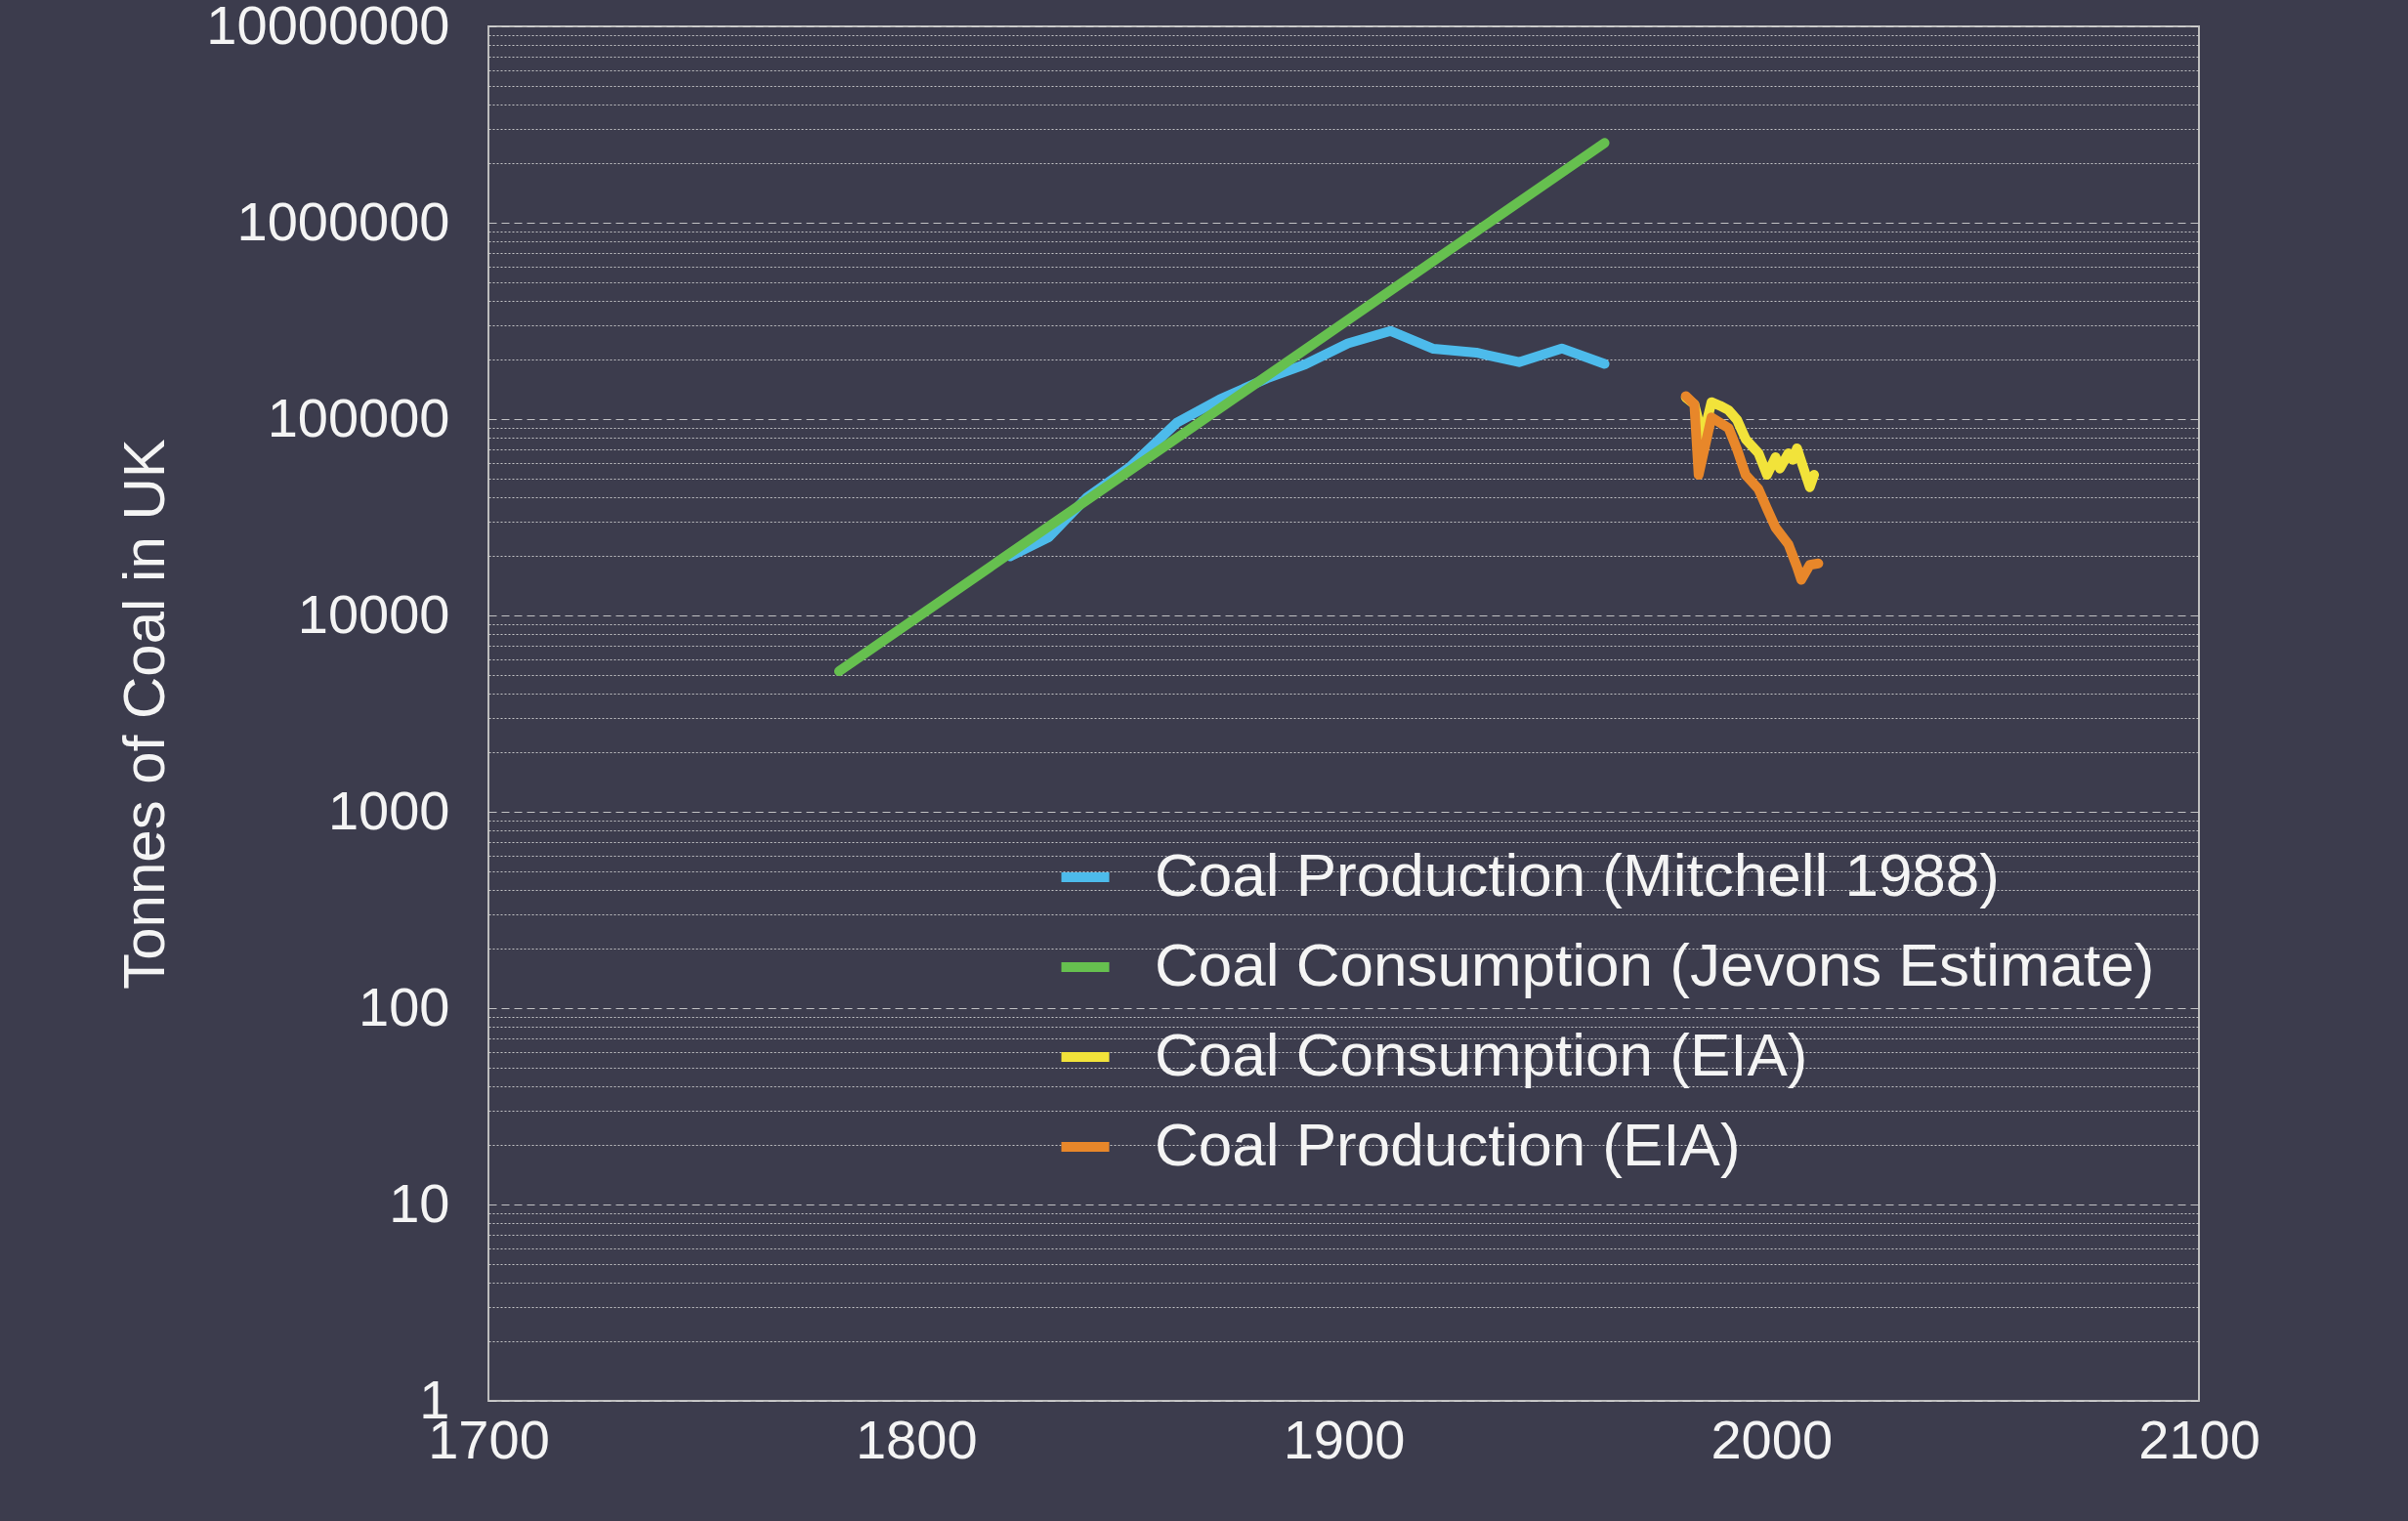 This screenshot has width=2408, height=1521. Describe the element at coordinates (404, 1006) in the screenshot. I see `y-tick-label: 100` at that location.